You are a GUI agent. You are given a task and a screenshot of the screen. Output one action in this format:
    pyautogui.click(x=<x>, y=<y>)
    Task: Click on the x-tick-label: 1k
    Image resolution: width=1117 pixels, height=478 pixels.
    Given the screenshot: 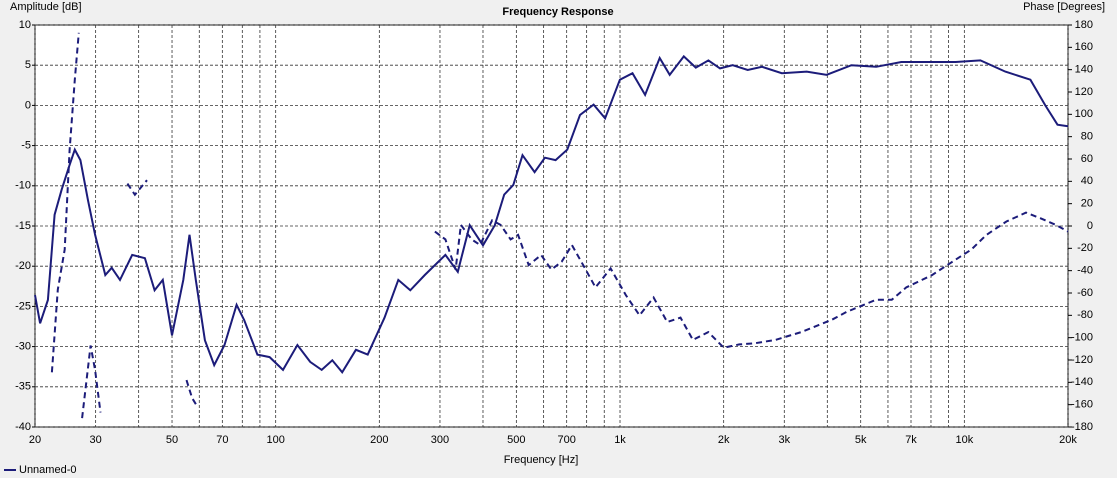 What is the action you would take?
    pyautogui.click(x=620, y=440)
    